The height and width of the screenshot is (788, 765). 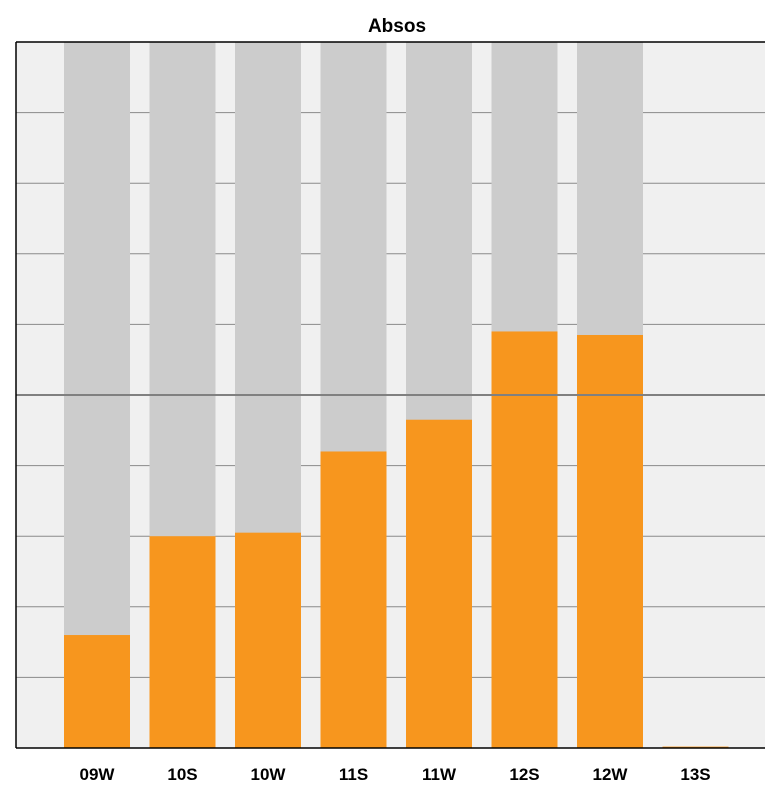 What do you see at coordinates (695, 774) in the screenshot?
I see `x-tick-label: 13S` at bounding box center [695, 774].